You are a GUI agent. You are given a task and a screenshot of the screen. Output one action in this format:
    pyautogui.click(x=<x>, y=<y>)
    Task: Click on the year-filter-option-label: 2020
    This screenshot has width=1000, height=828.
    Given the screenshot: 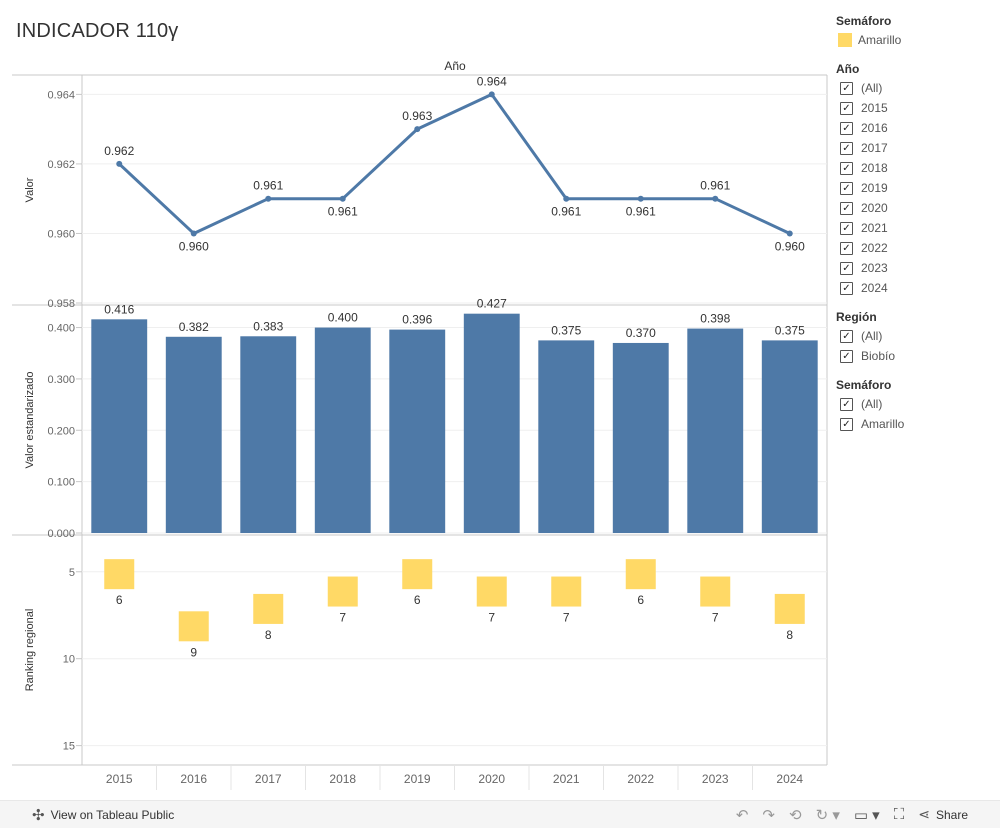 What is the action you would take?
    pyautogui.click(x=874, y=208)
    